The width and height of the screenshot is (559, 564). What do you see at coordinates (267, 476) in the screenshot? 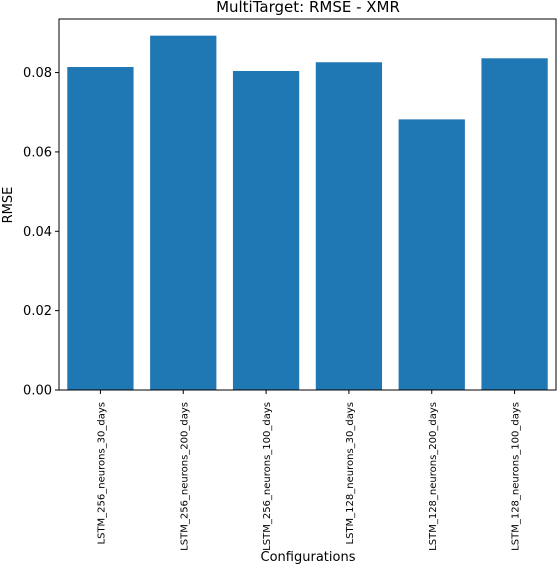
I see `x-tick-label: LSTM_256_neurons_100_days` at bounding box center [267, 476].